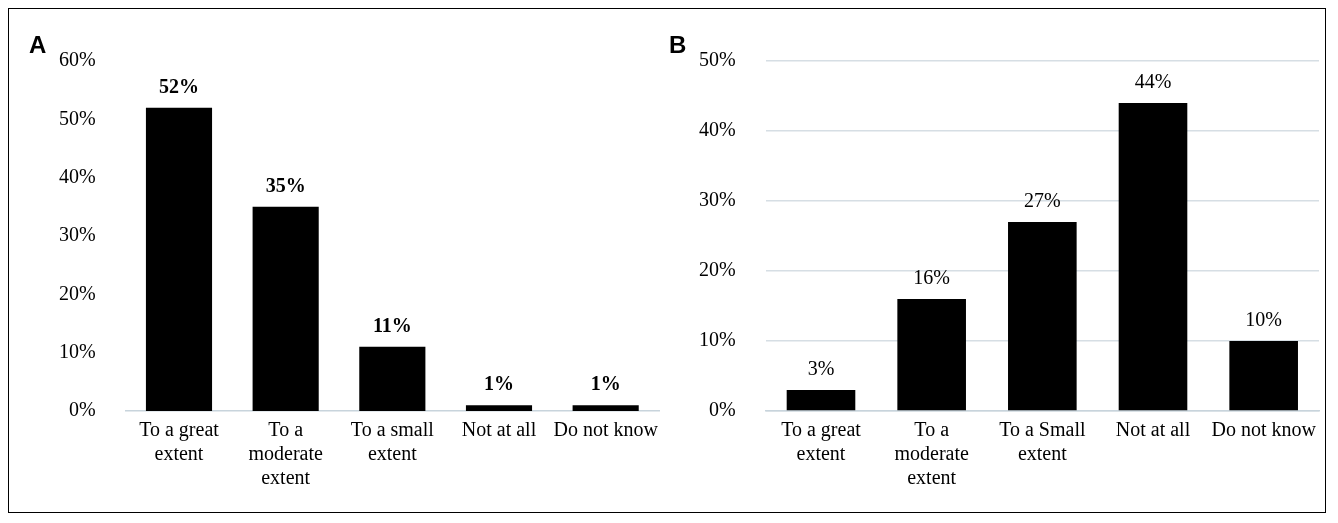  Describe the element at coordinates (77, 59) in the screenshot. I see `y-tick-label: 60%` at that location.